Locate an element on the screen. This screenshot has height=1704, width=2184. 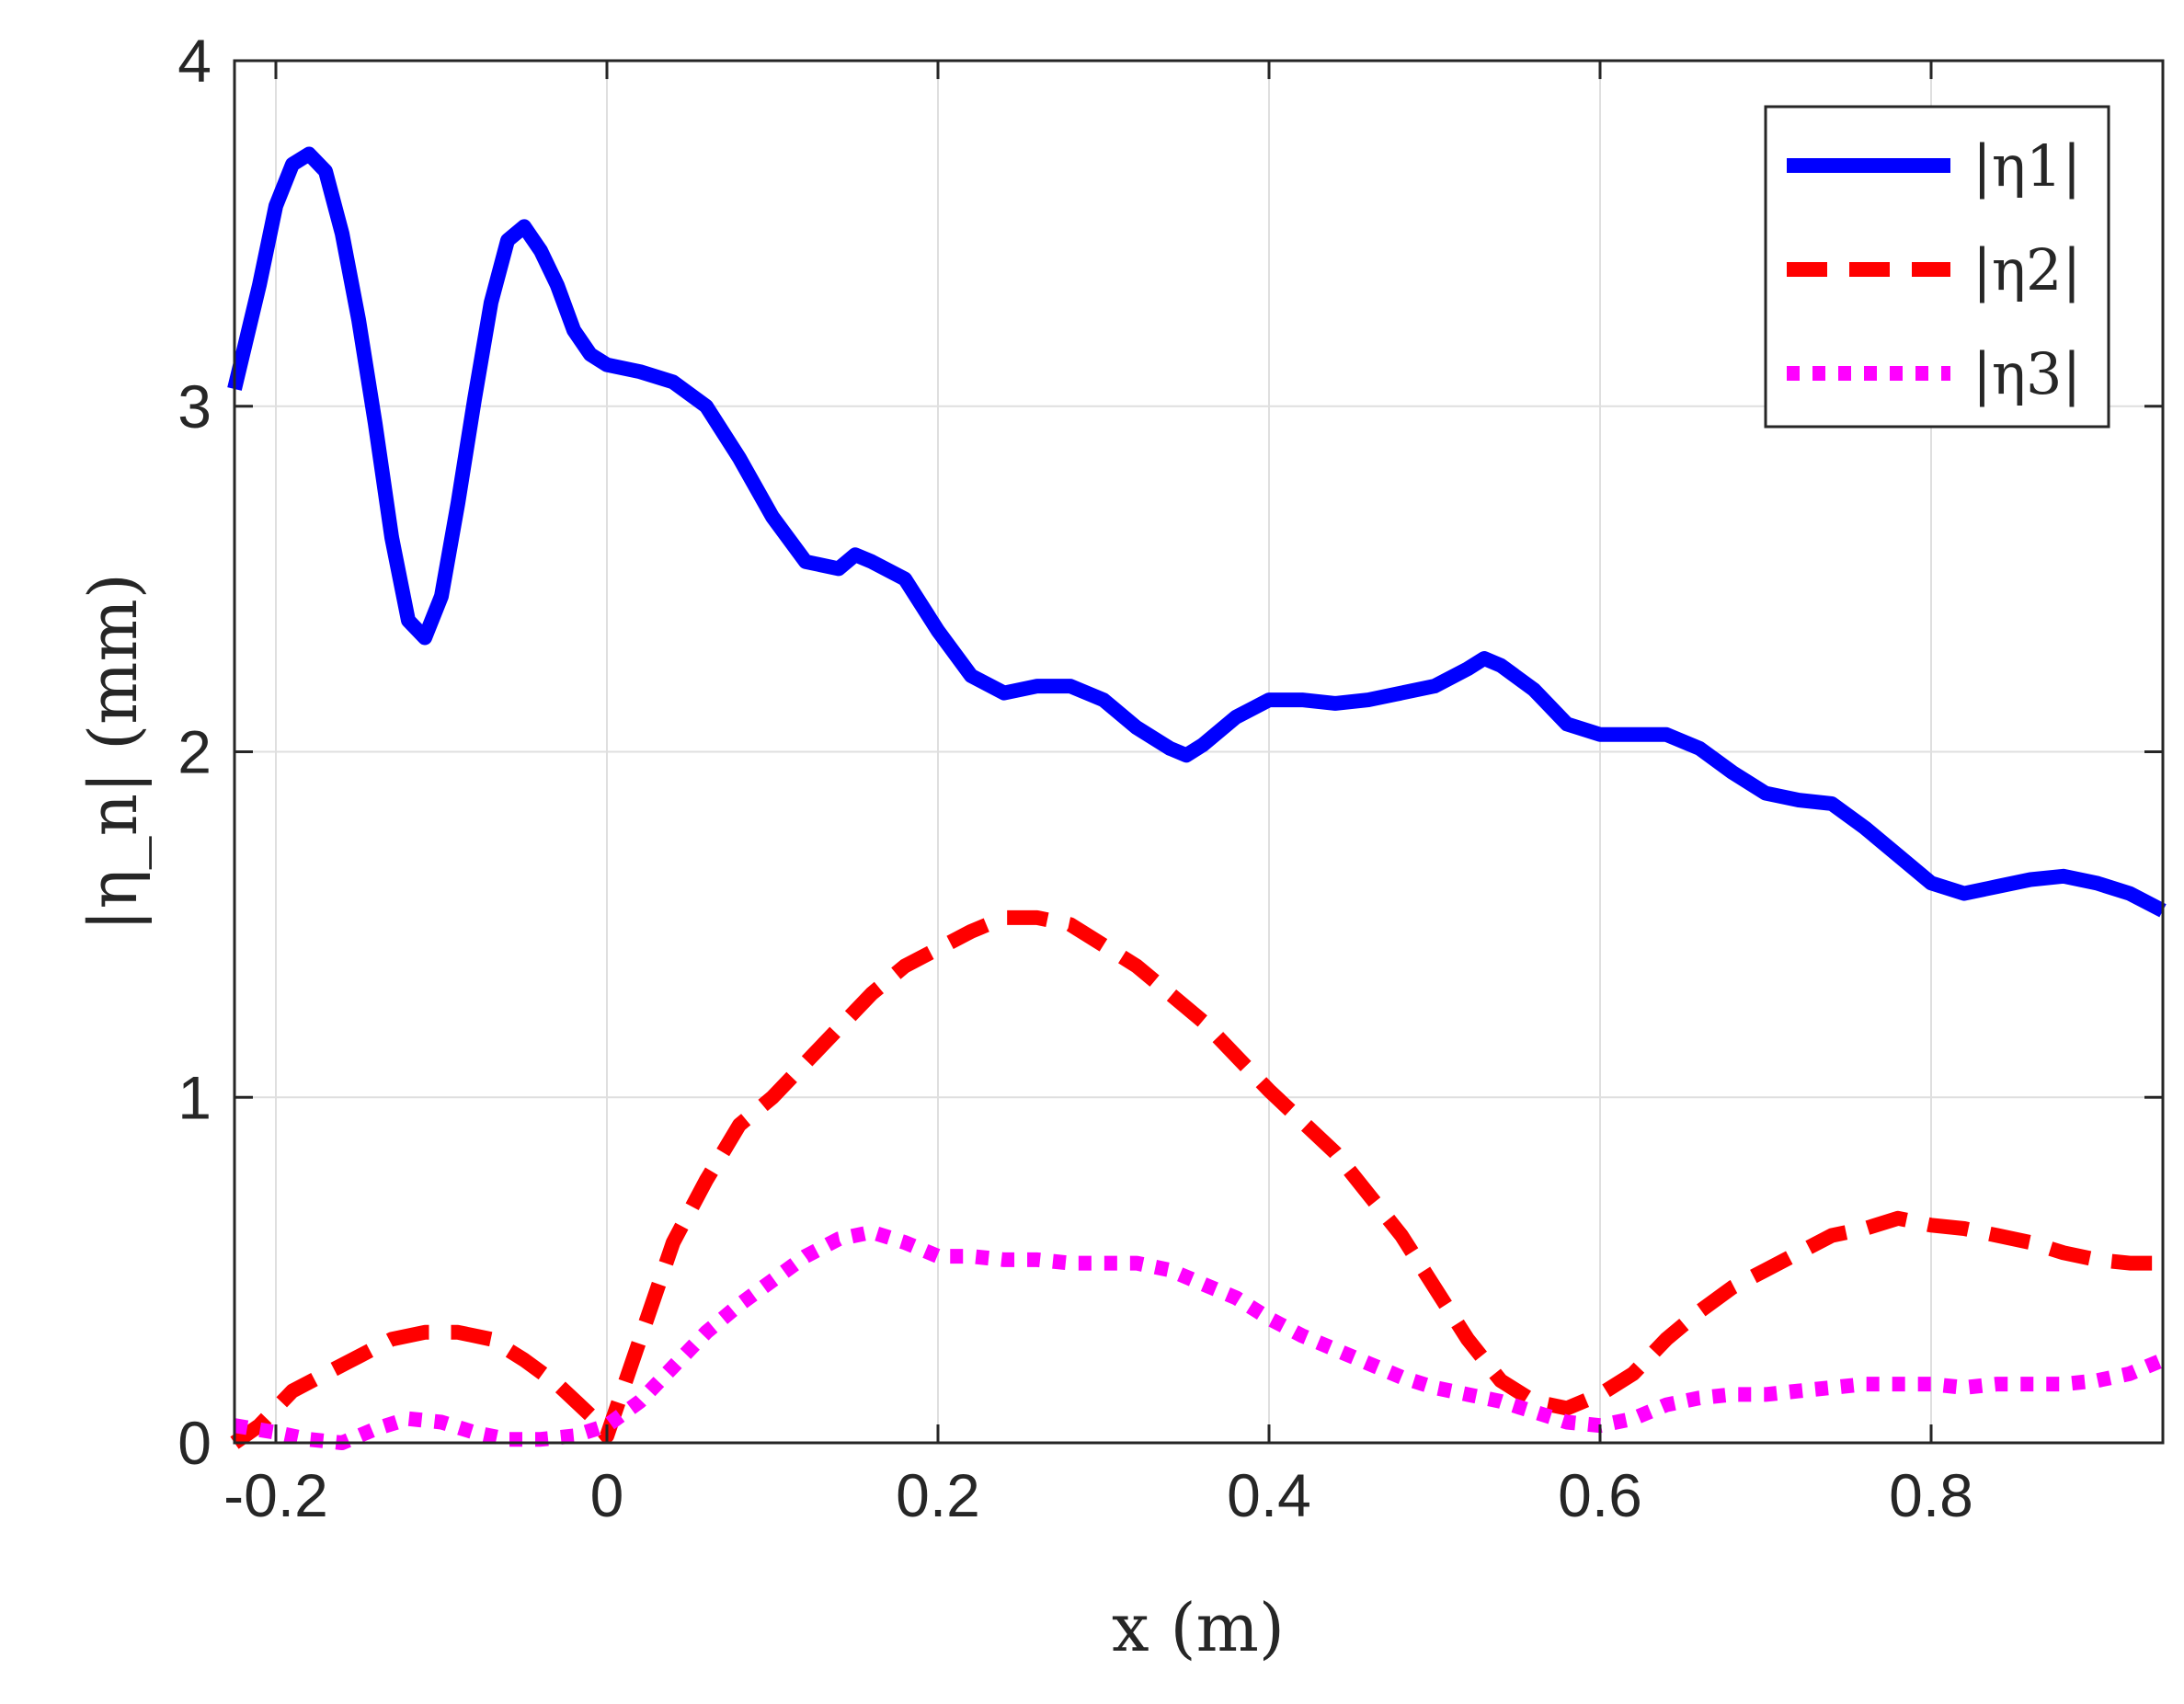
x-tick-label: 0.8 is located at coordinates (1931, 1495).